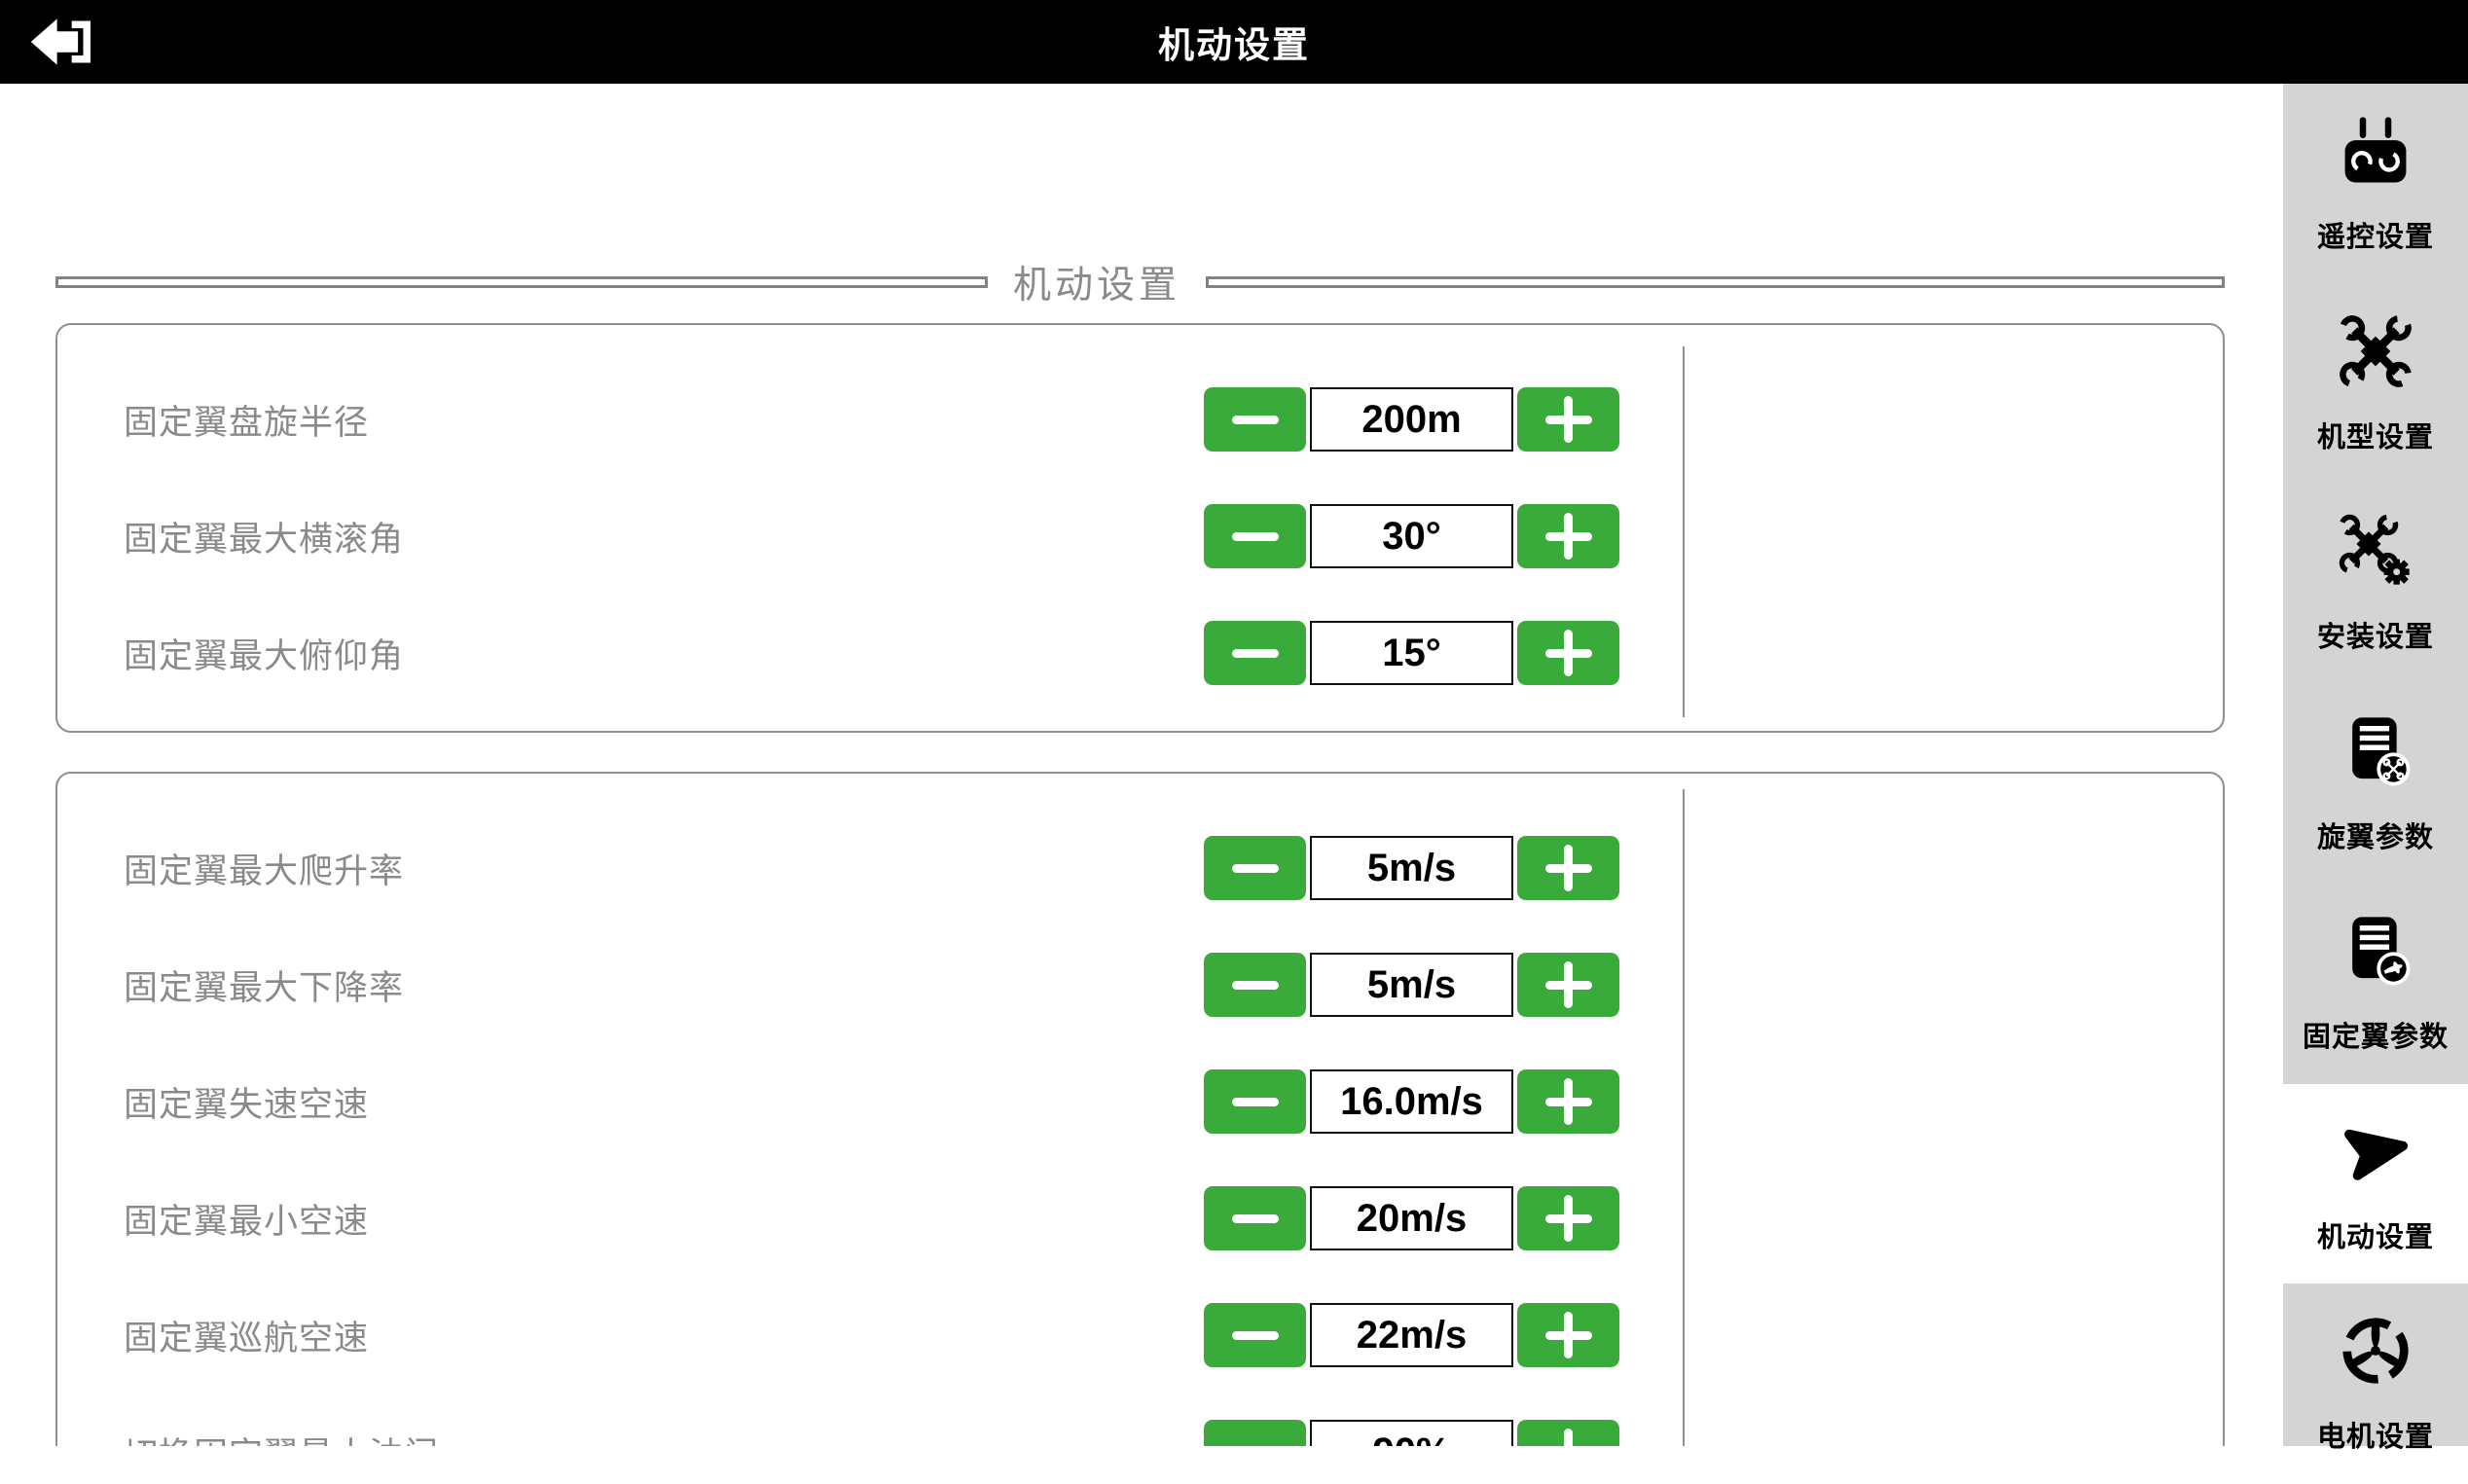 Image resolution: width=2468 pixels, height=1484 pixels. What do you see at coordinates (1140, 1101) in the screenshot?
I see `setting-row: 固定翼失速空速 16.0m/s` at bounding box center [1140, 1101].